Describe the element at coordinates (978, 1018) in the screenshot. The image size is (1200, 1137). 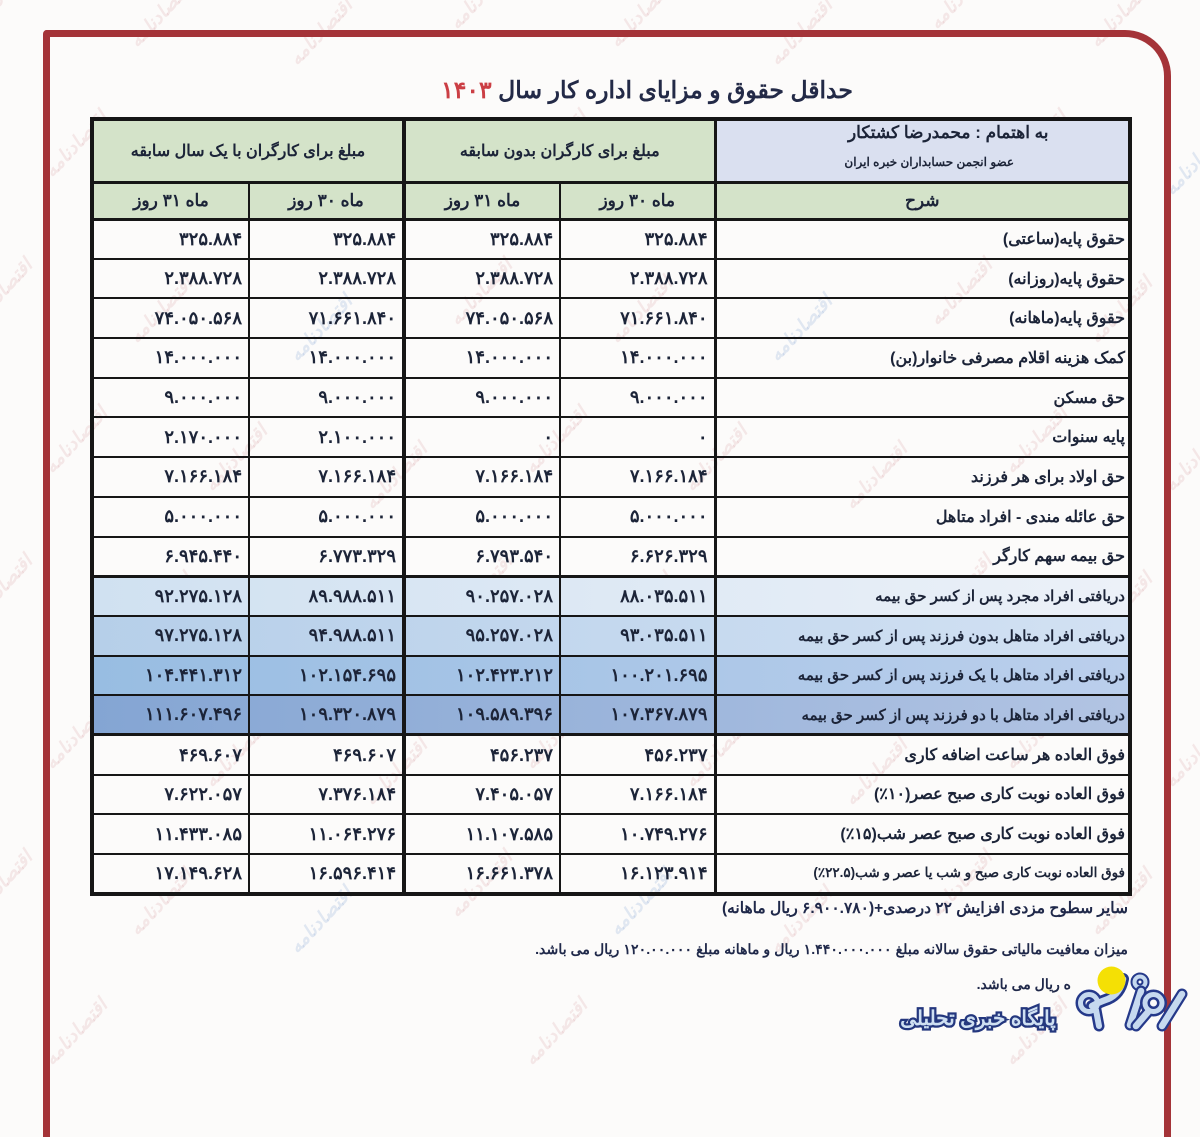
I see `svg-text: پایگاه خبری تحلیلی` at that location.